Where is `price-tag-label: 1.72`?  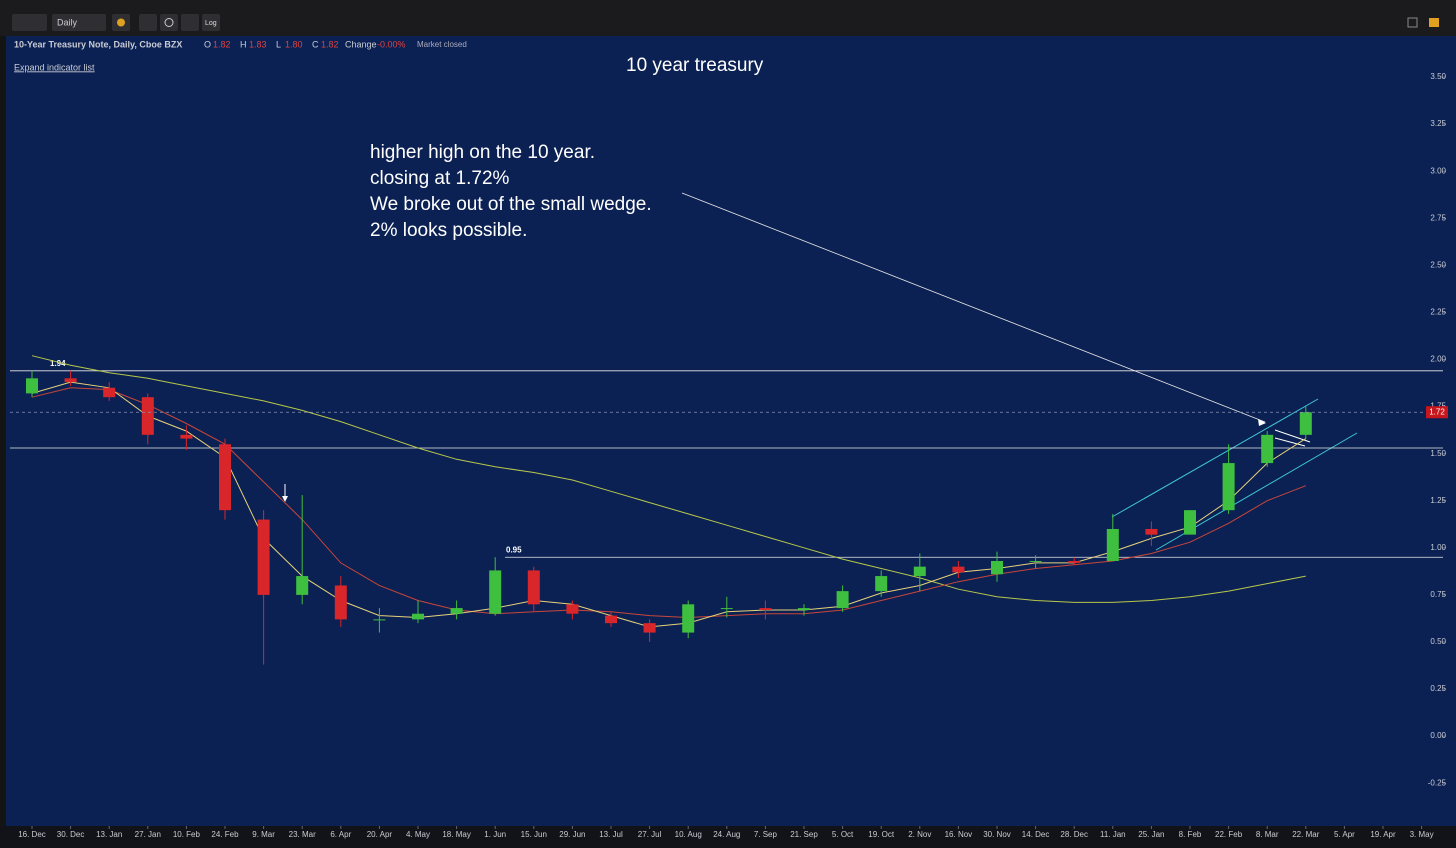
price-tag-label: 1.72 is located at coordinates (1437, 411).